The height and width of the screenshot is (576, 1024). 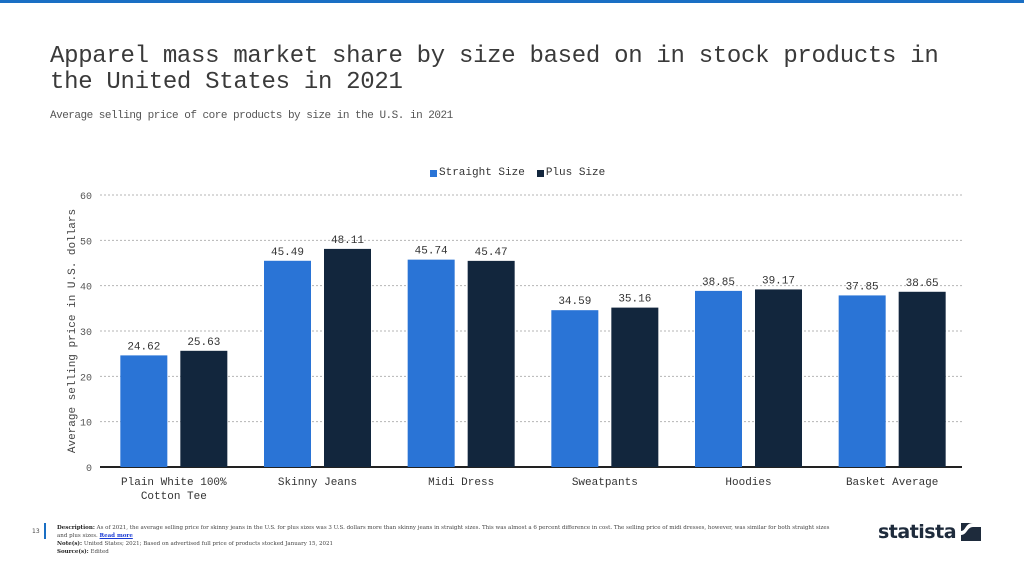 I want to click on y-tick-label: 60, so click(x=86, y=197).